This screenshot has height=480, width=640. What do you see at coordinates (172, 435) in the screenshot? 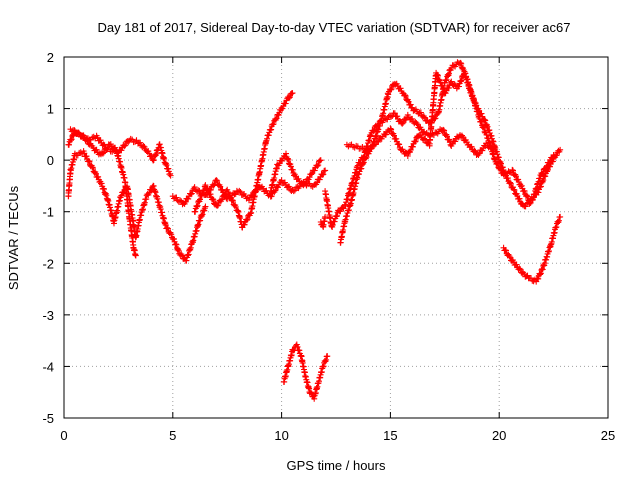
I see `x-tick-label: 5` at bounding box center [172, 435].